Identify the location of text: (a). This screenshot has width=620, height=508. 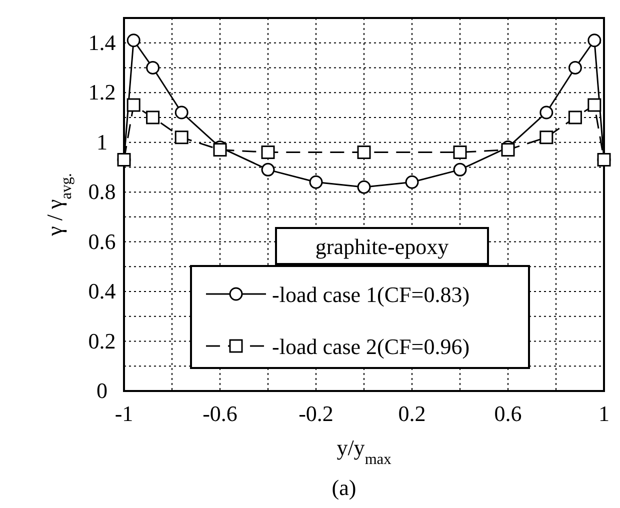
(344, 487).